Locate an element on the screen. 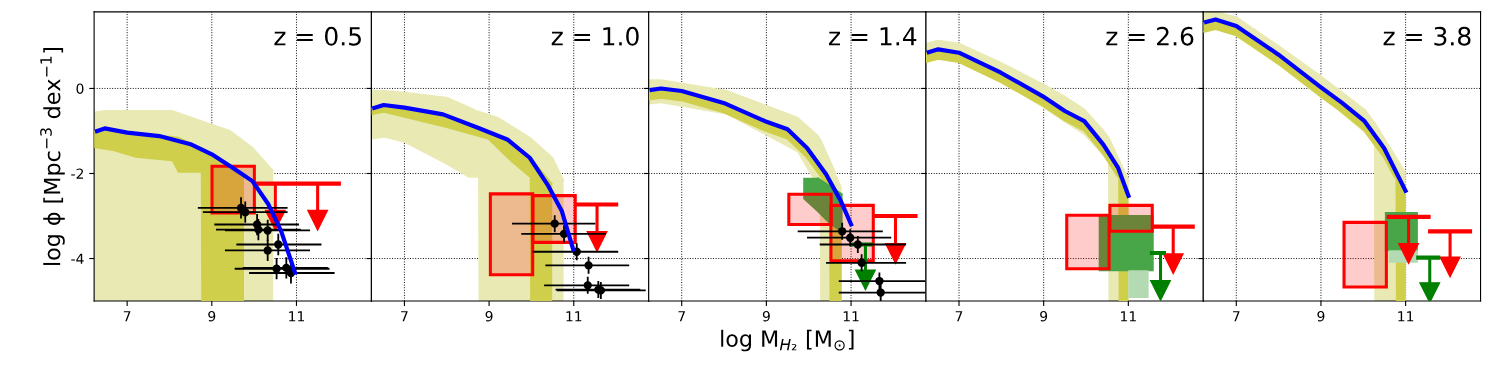  y-axis-title: log ϕ [Mpc$^{−3}$ dex$^{−1}$] is located at coordinates (52, 156).